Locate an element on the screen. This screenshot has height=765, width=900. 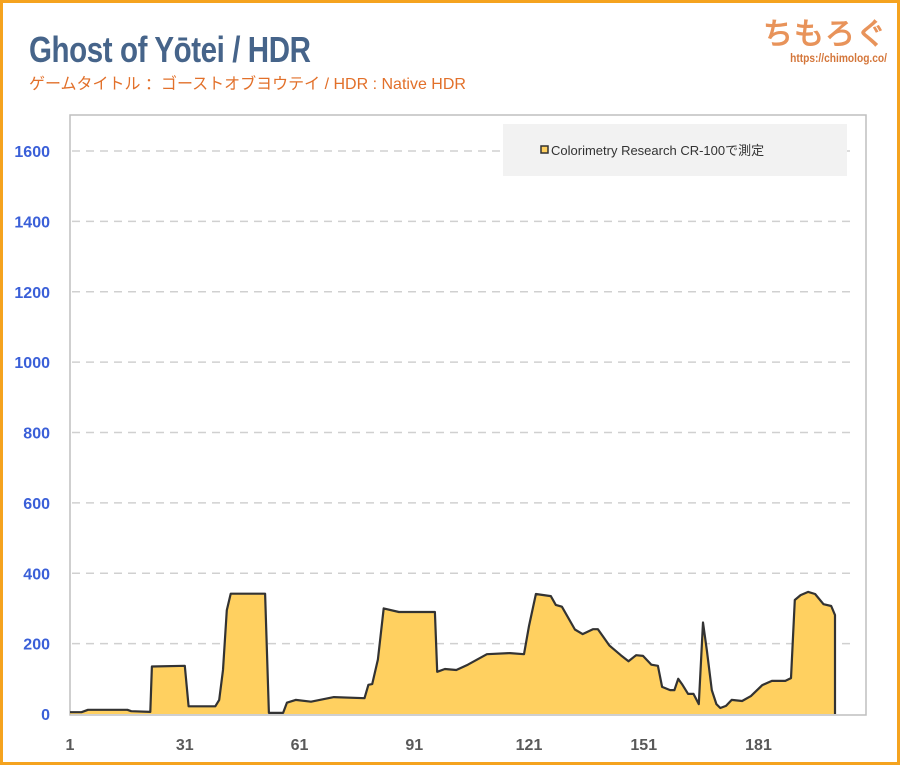
y-axis: 0 200 400 600 800 1000 1200 1400 1600 is located at coordinates (32, 434).